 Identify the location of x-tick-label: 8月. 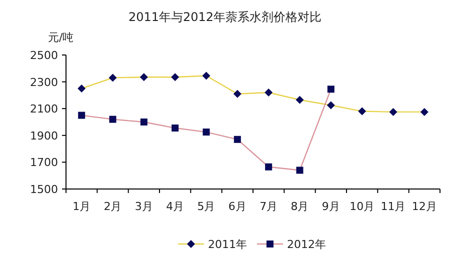
(299, 206).